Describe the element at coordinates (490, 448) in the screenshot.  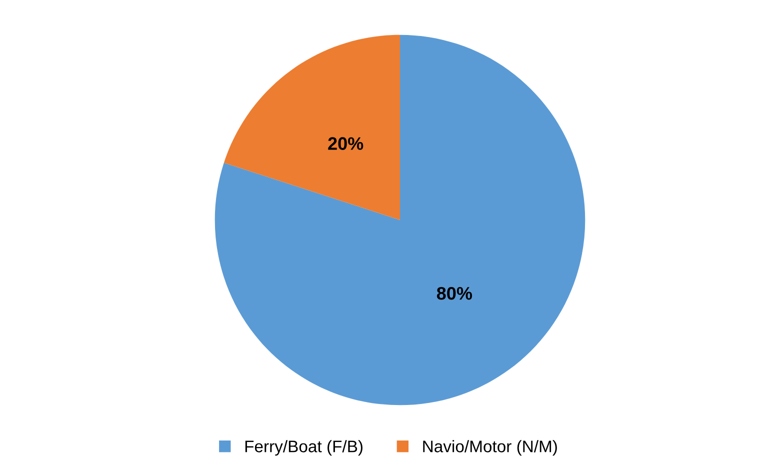
I see `legend-label: Navio/Motor (N/M)` at that location.